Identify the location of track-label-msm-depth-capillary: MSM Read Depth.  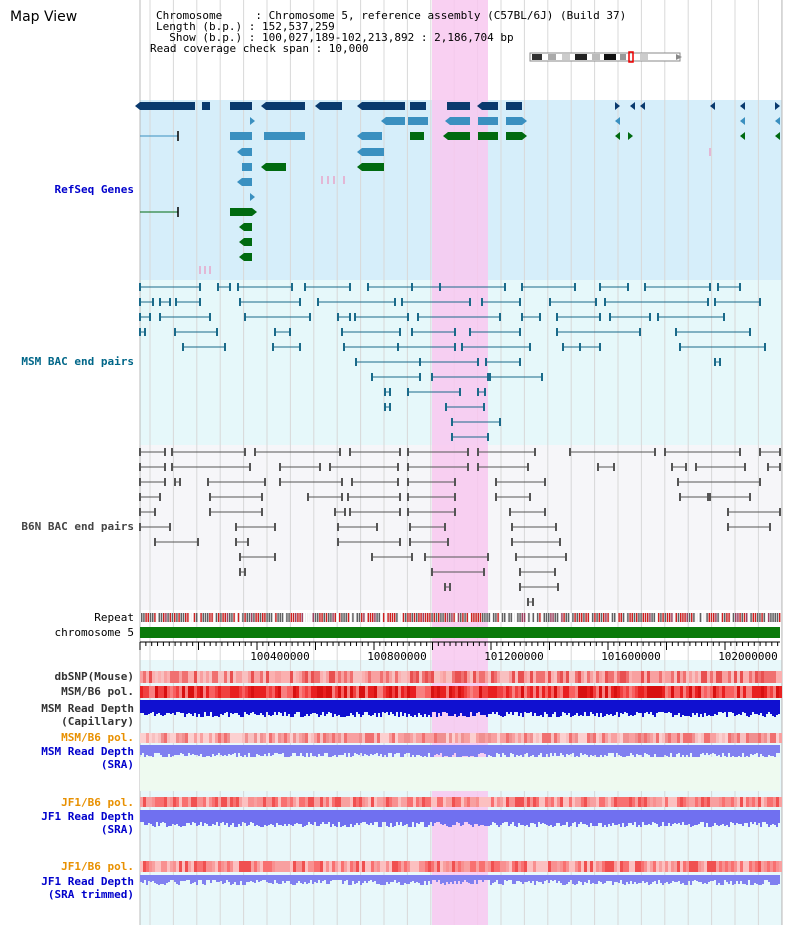
(87, 708).